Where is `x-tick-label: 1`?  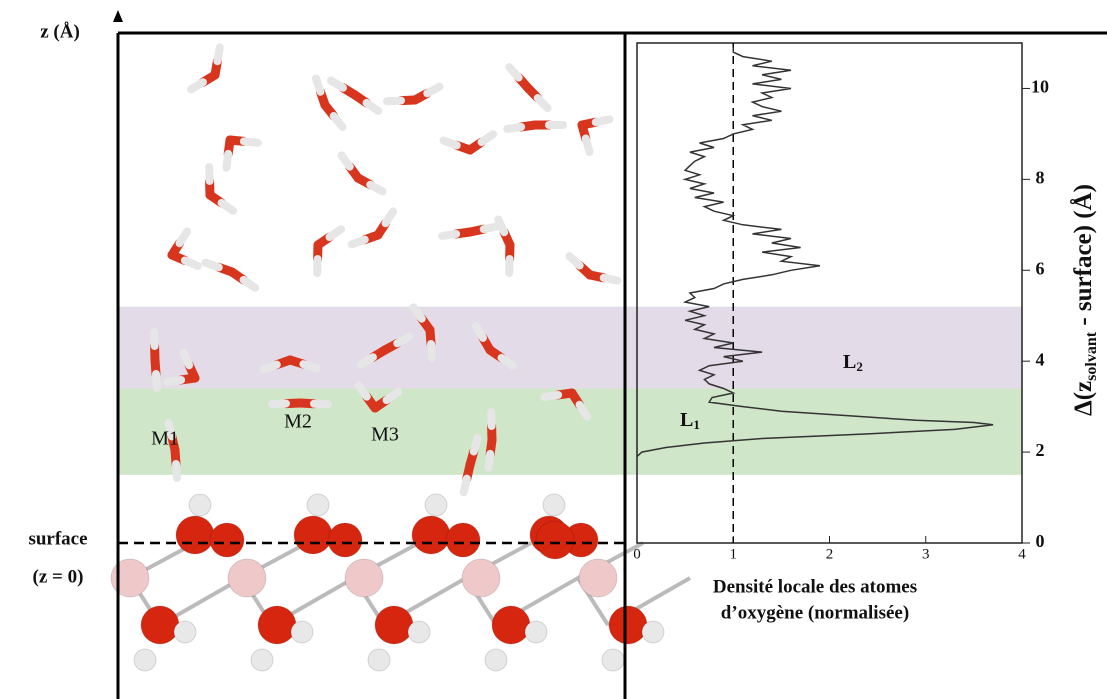
x-tick-label: 1 is located at coordinates (734, 554).